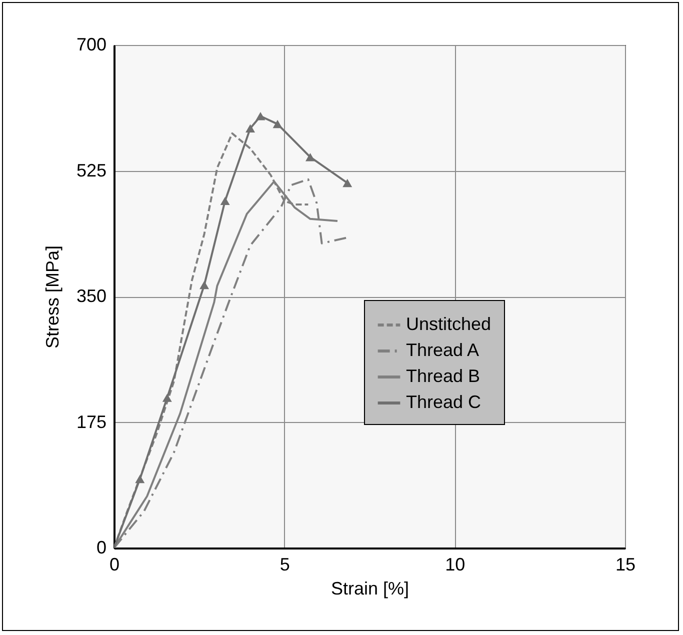  Describe the element at coordinates (91, 296) in the screenshot. I see `y-tick-label: 350` at that location.